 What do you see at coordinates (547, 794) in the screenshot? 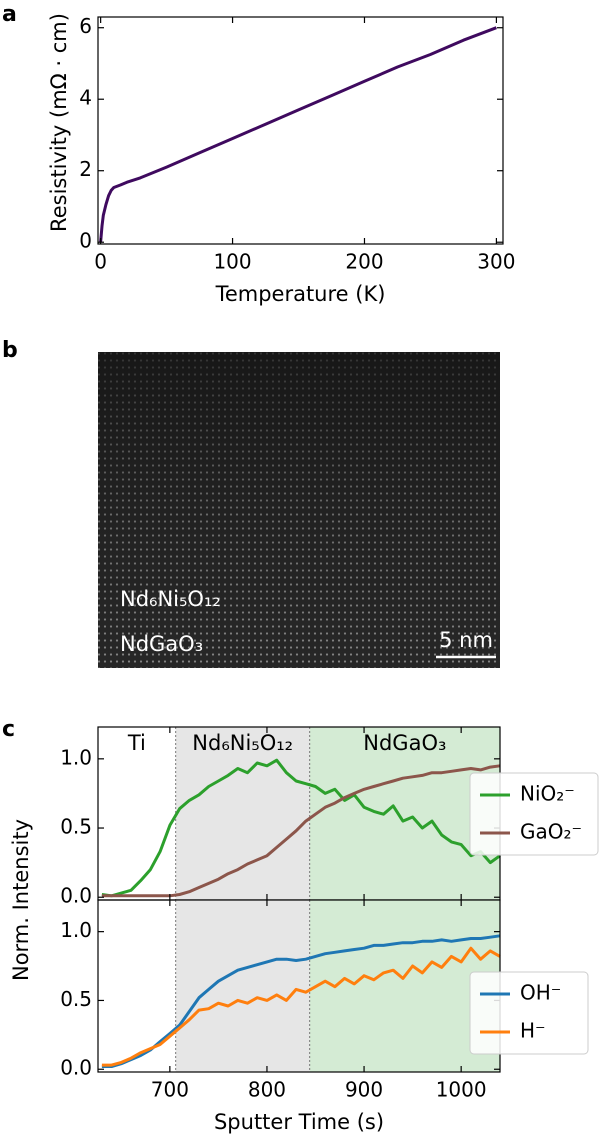
I see `legend-label: NiO₂⁻` at bounding box center [547, 794].